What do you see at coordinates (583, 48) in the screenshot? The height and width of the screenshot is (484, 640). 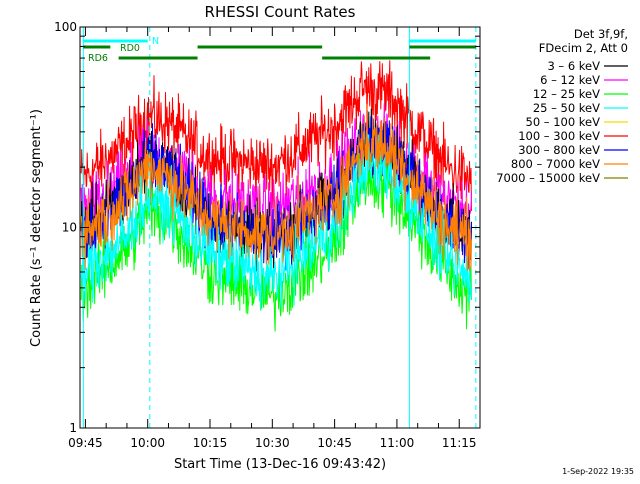 I see `legend-header-line-2: FDecim 2, Att 0` at bounding box center [583, 48].